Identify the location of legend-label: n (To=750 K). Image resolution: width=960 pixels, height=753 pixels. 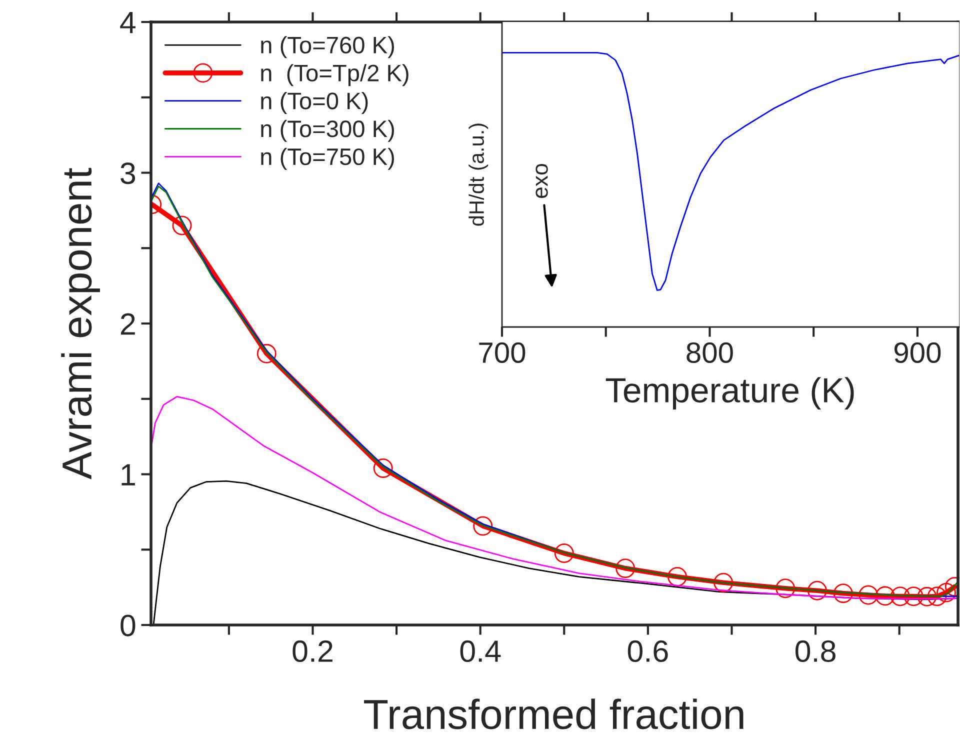
(327, 159).